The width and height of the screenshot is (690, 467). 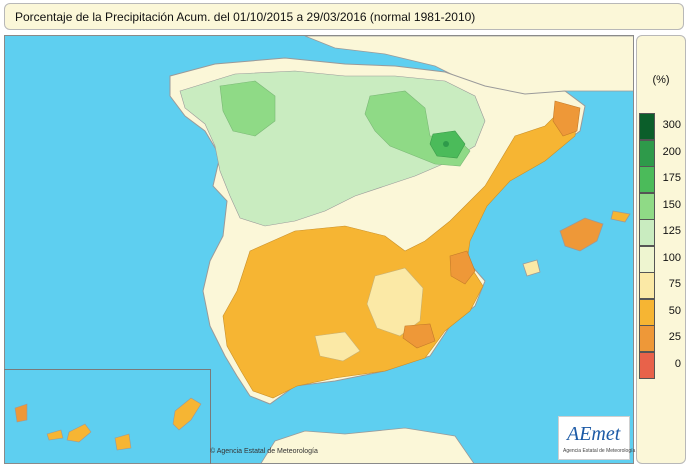 What do you see at coordinates (674, 310) in the screenshot?
I see `legend-label-50: 50` at bounding box center [674, 310].